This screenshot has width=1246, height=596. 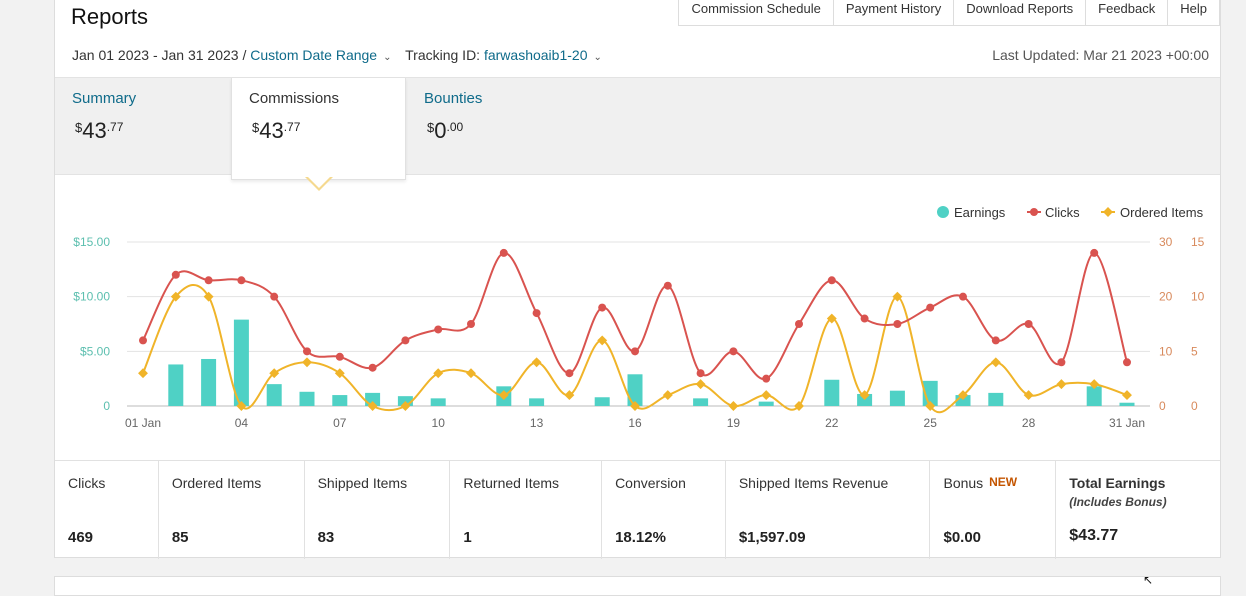 What do you see at coordinates (91, 297) in the screenshot?
I see `left-axis-tick: $10.00` at bounding box center [91, 297].